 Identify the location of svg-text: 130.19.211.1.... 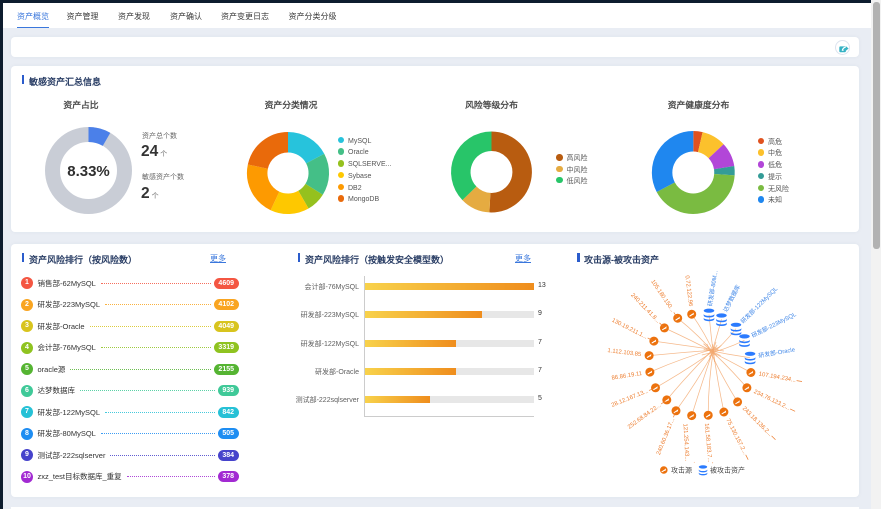
(630, 329).